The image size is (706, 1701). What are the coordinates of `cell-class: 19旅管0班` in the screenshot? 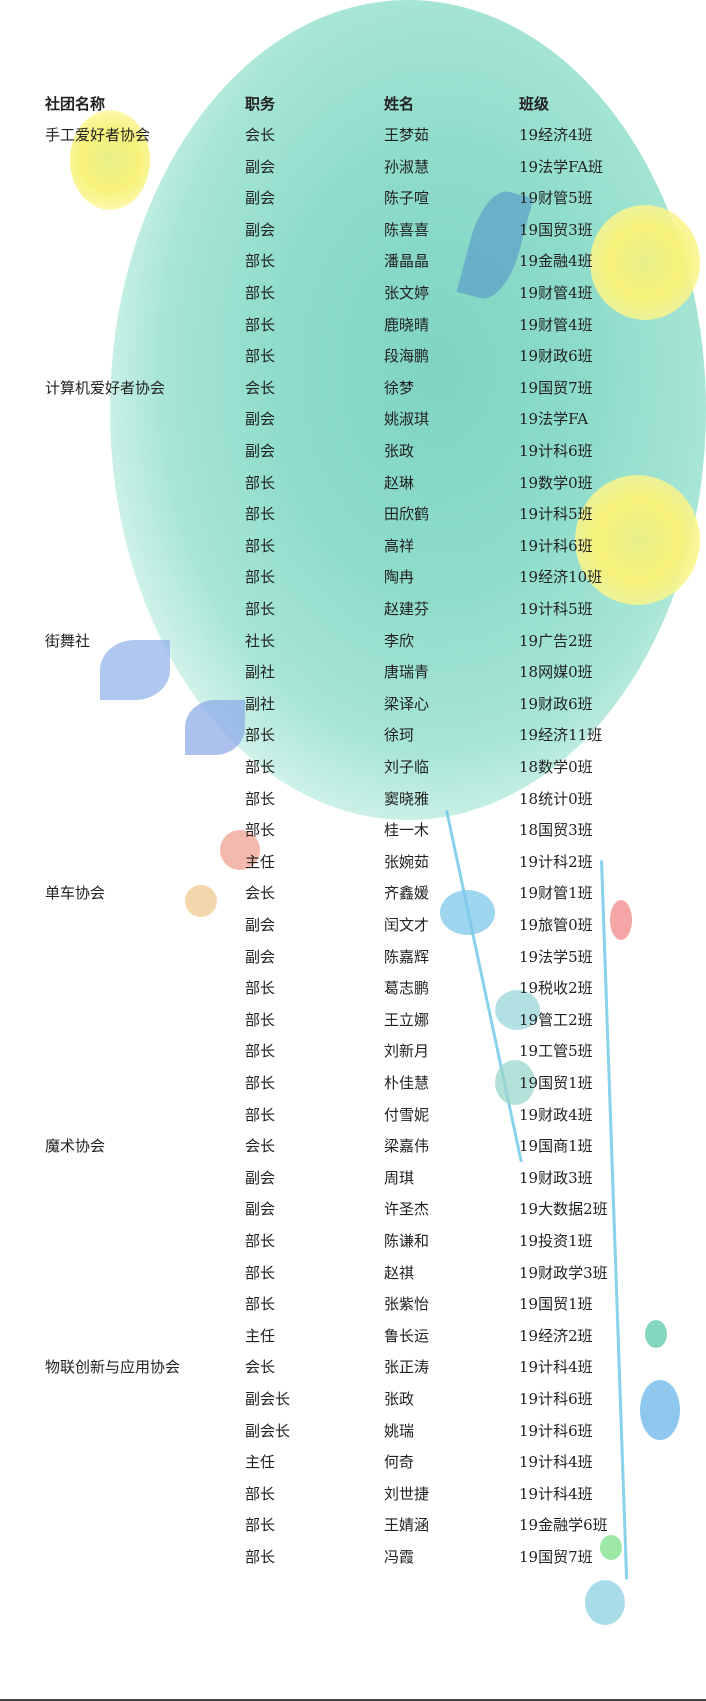 It's located at (556, 925).